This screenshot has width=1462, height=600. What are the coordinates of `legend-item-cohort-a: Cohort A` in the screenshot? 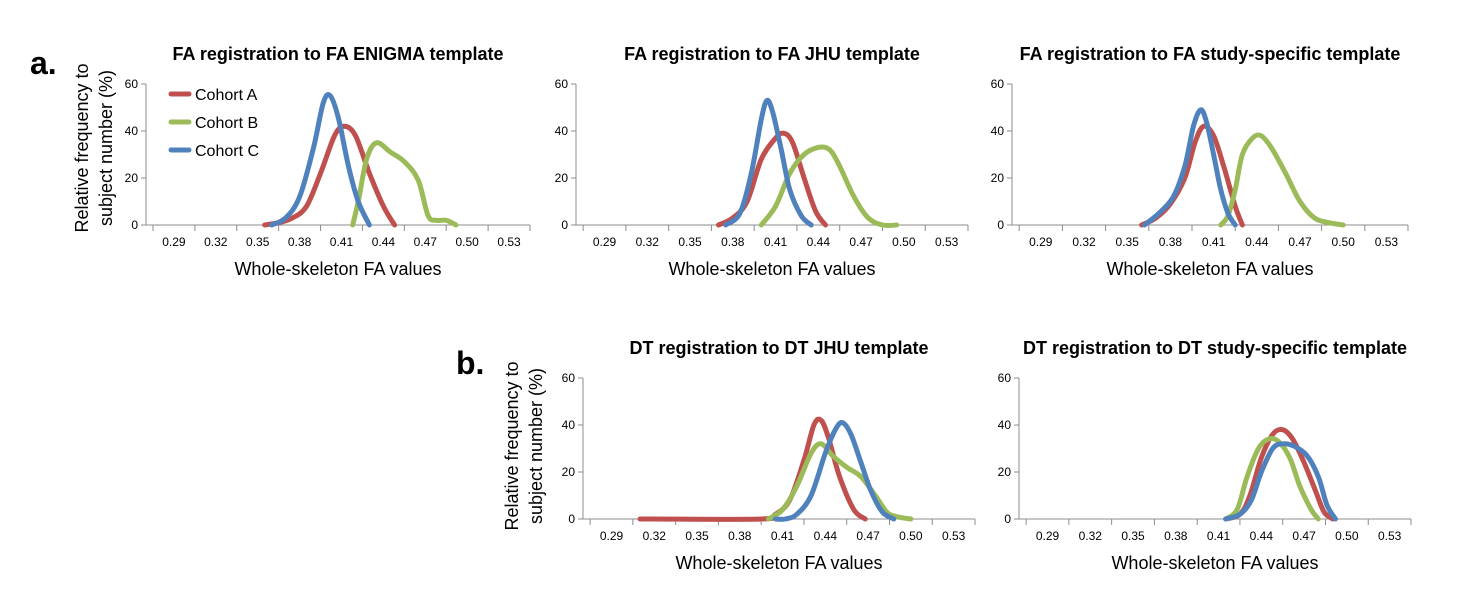 It's located at (213, 95).